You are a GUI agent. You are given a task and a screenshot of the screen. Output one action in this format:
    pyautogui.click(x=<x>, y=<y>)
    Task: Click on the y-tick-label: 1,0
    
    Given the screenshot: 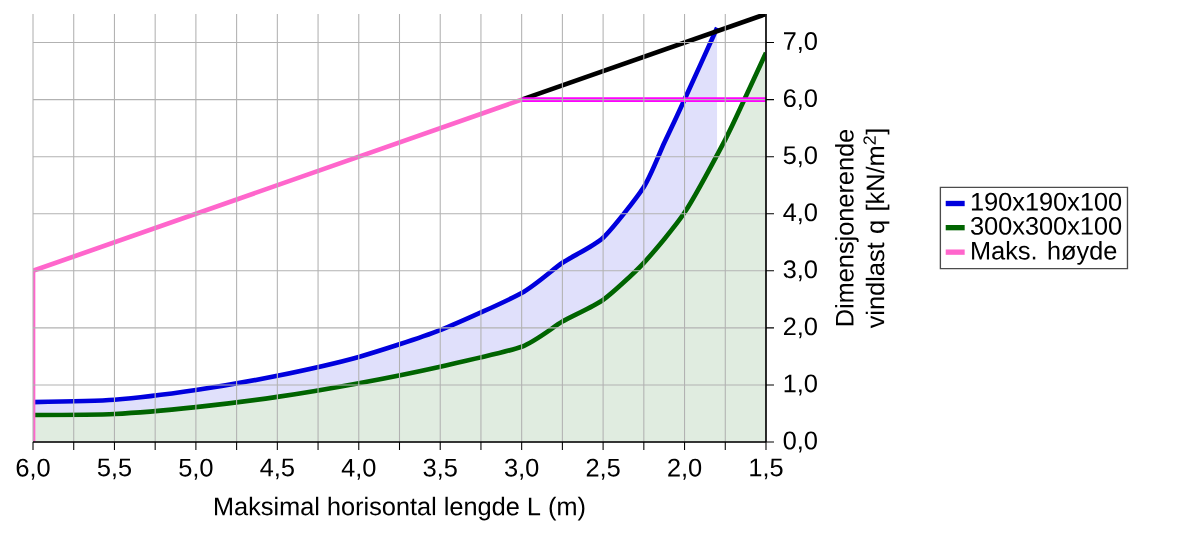 What is the action you would take?
    pyautogui.click(x=800, y=385)
    